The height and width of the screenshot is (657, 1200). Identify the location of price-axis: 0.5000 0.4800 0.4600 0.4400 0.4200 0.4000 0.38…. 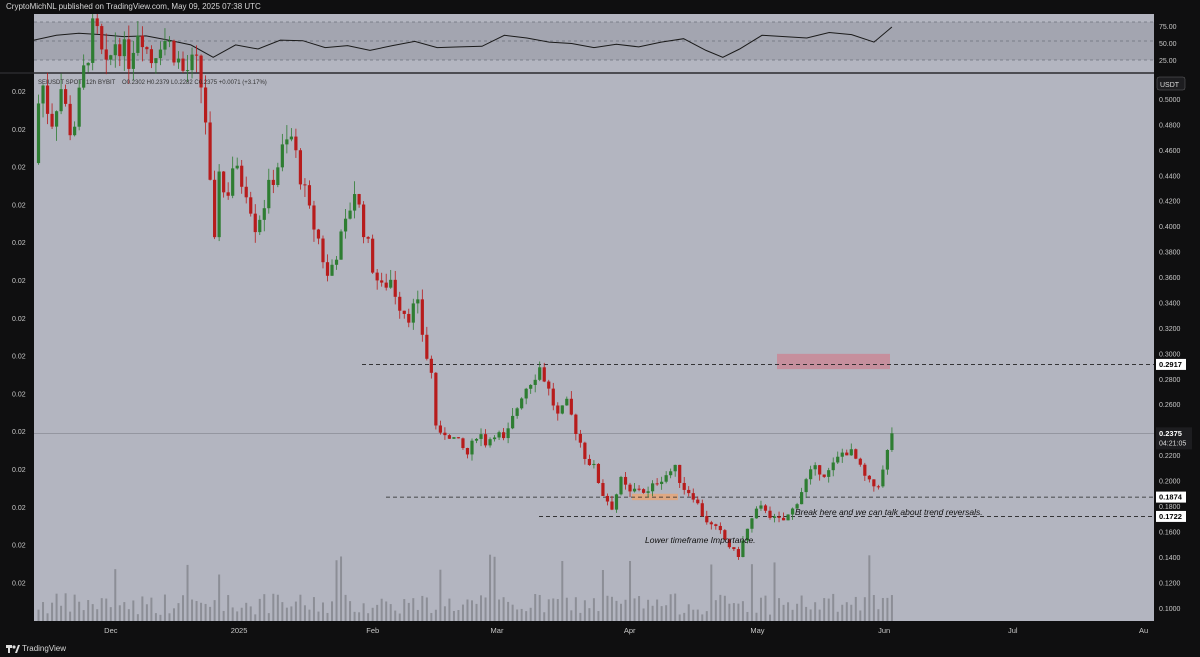
(1170, 355).